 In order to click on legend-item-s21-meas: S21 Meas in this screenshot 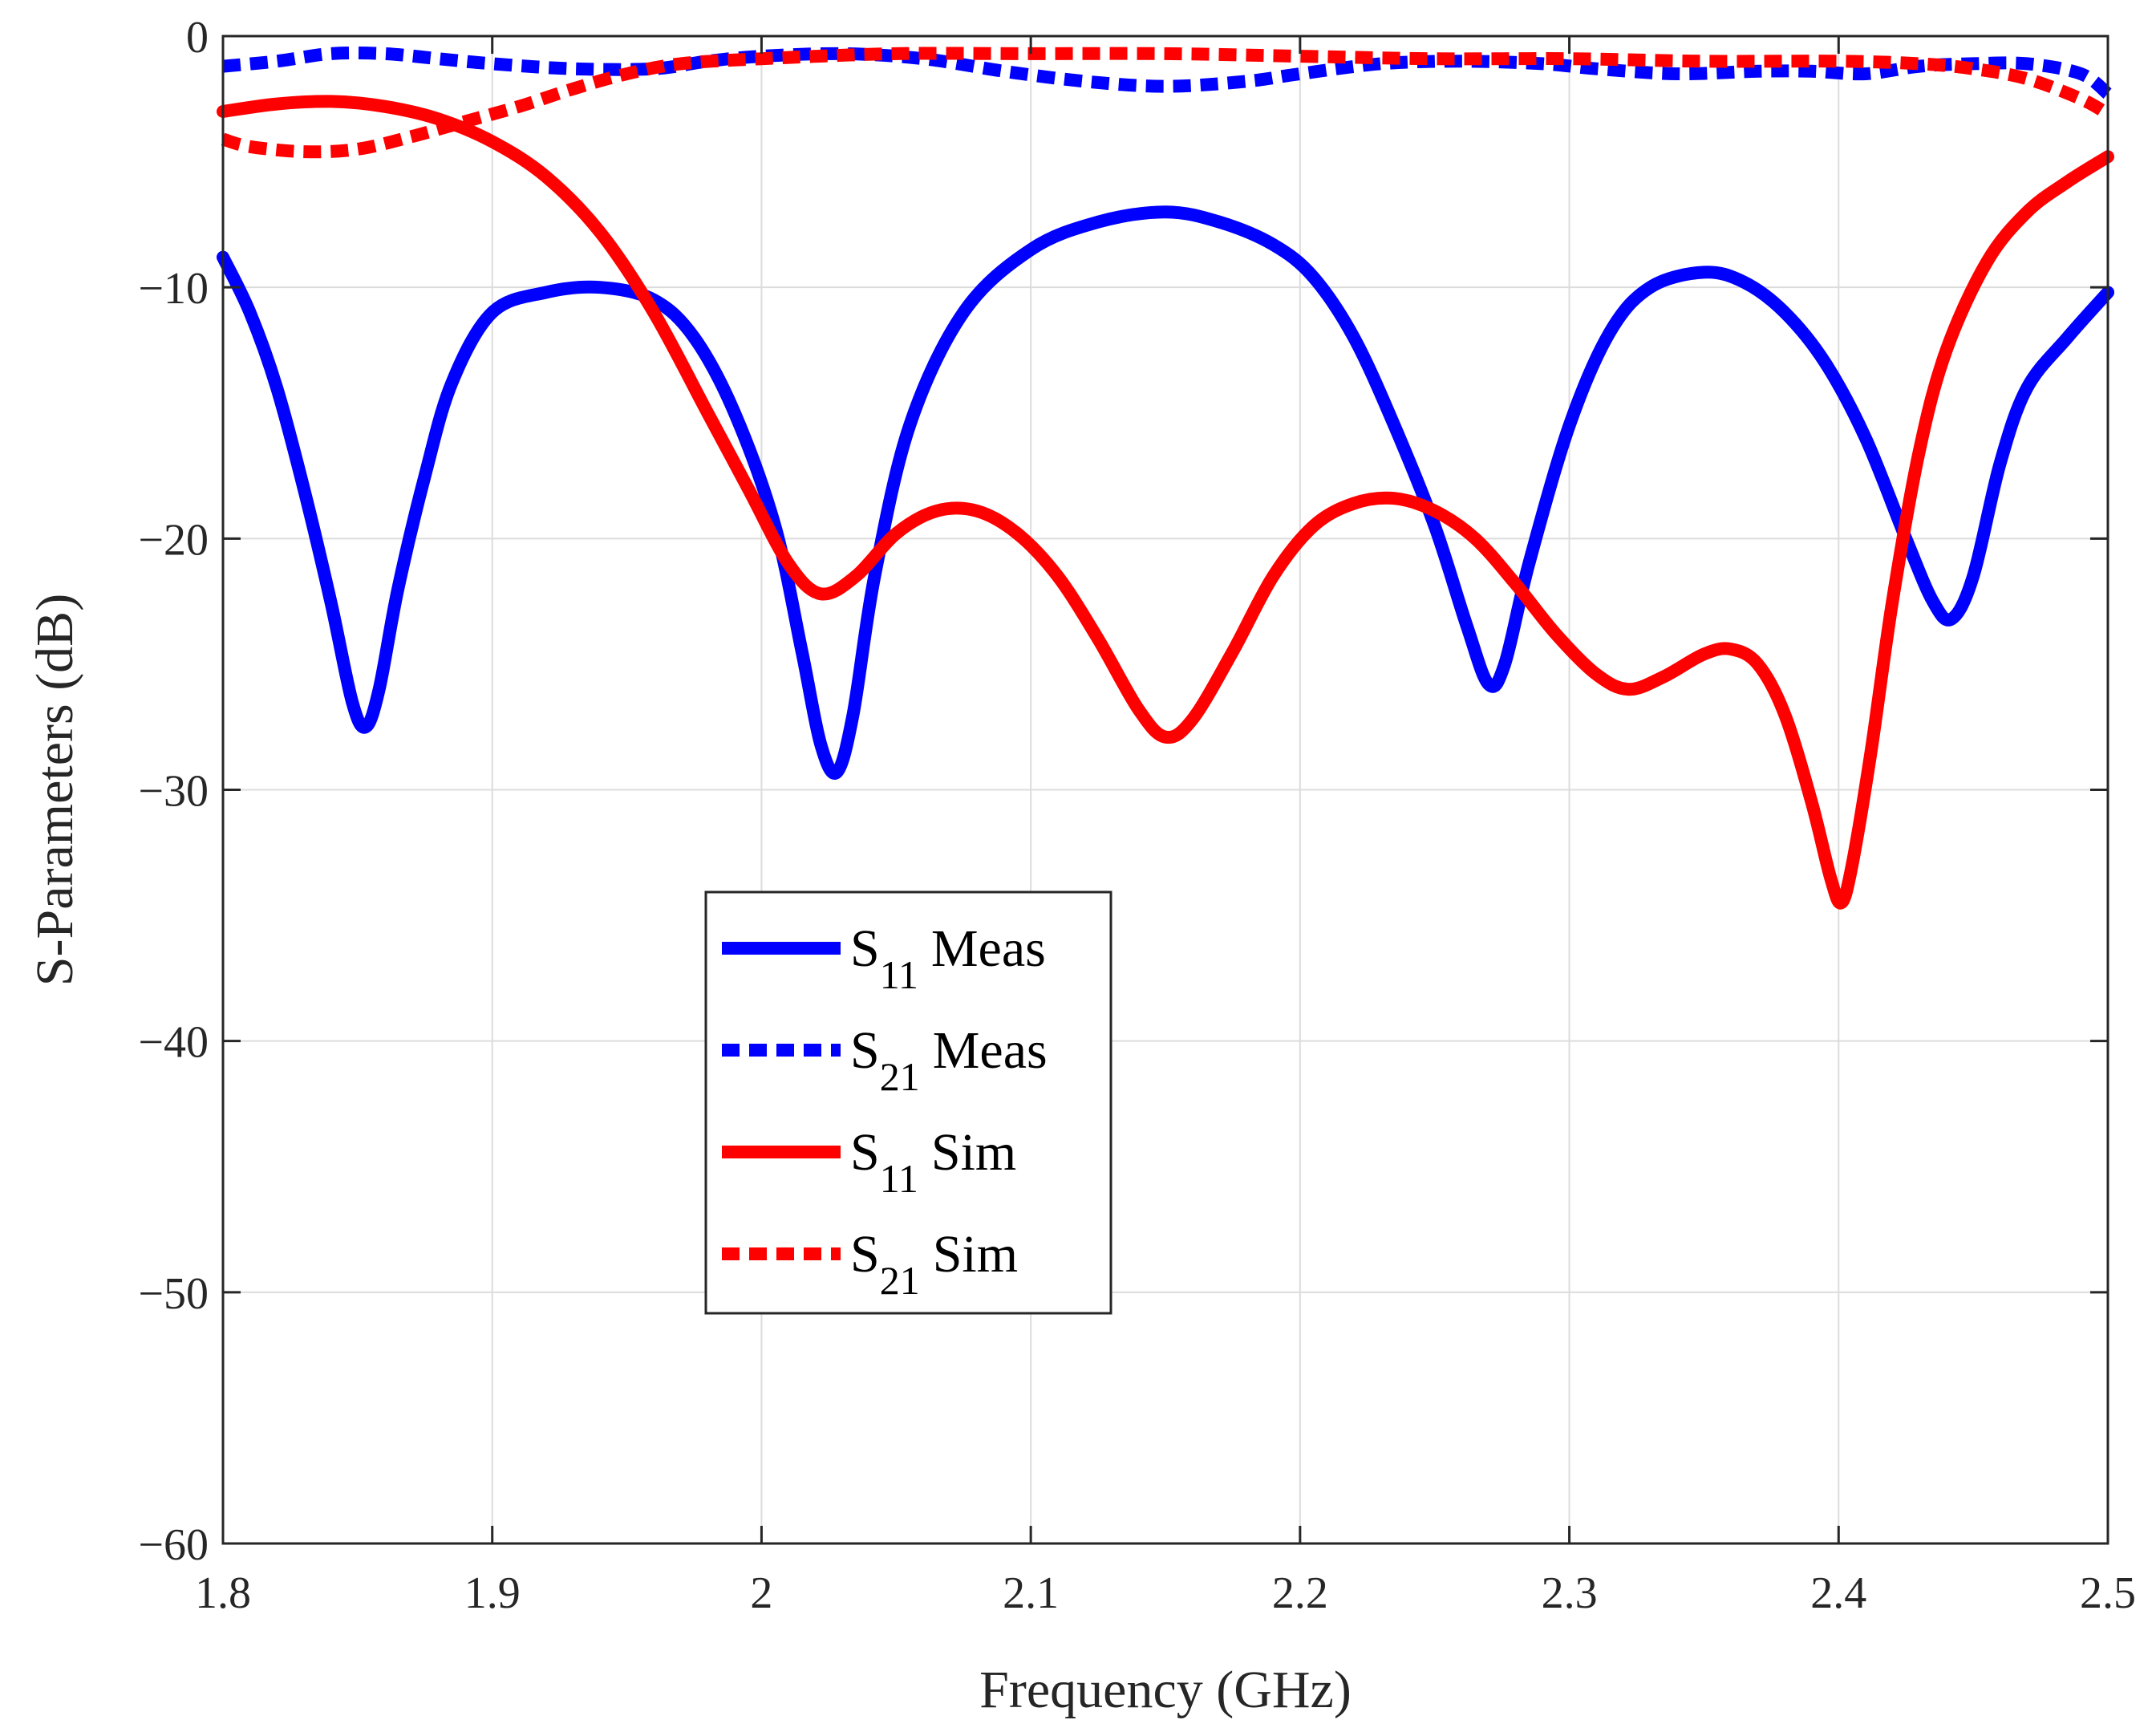, I will do `click(885, 1060)`.